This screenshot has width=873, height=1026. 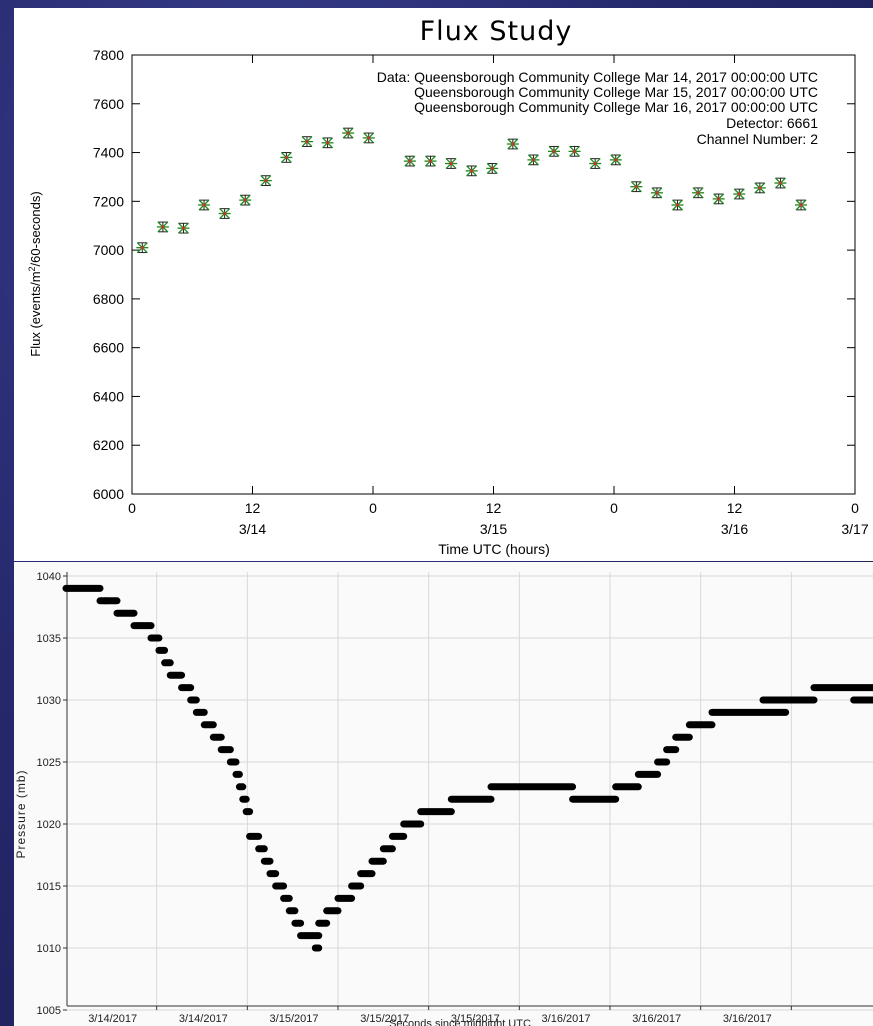 What do you see at coordinates (472, 190) in the screenshot?
I see `data-points` at bounding box center [472, 190].